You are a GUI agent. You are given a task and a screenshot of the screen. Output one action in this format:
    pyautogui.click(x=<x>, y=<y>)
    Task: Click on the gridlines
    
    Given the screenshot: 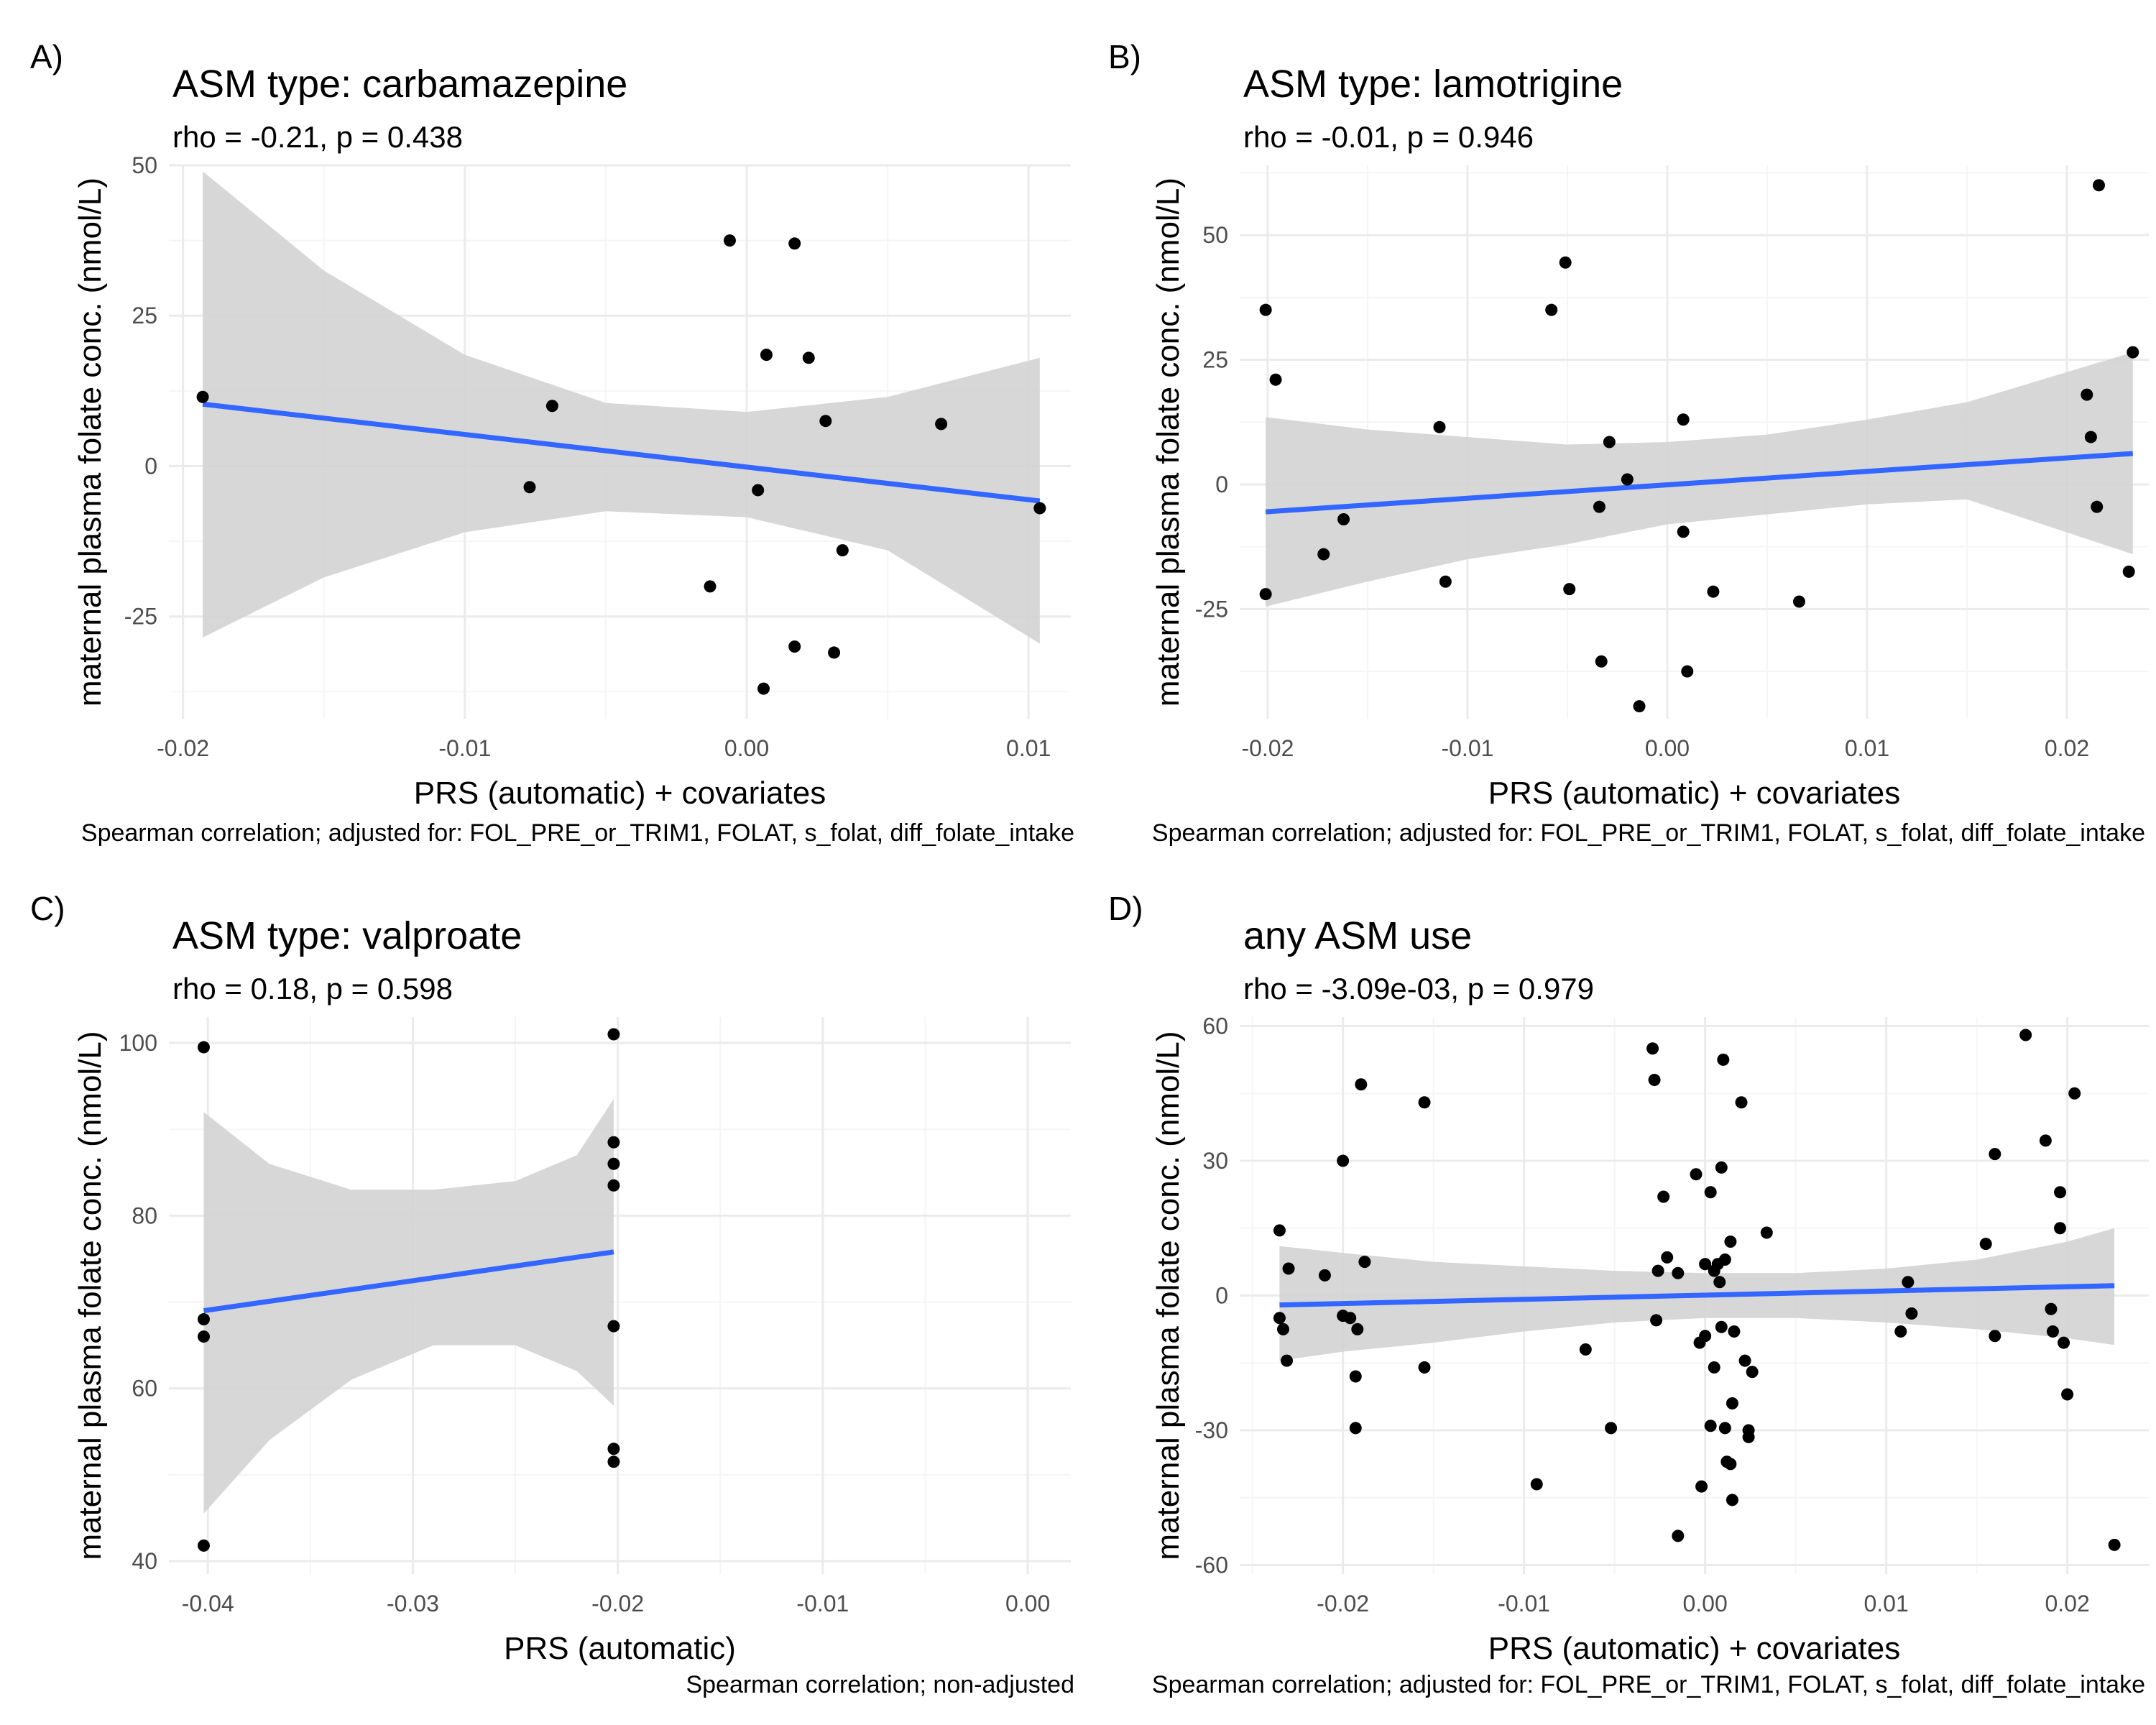 What is the action you would take?
    pyautogui.click(x=1694, y=1295)
    